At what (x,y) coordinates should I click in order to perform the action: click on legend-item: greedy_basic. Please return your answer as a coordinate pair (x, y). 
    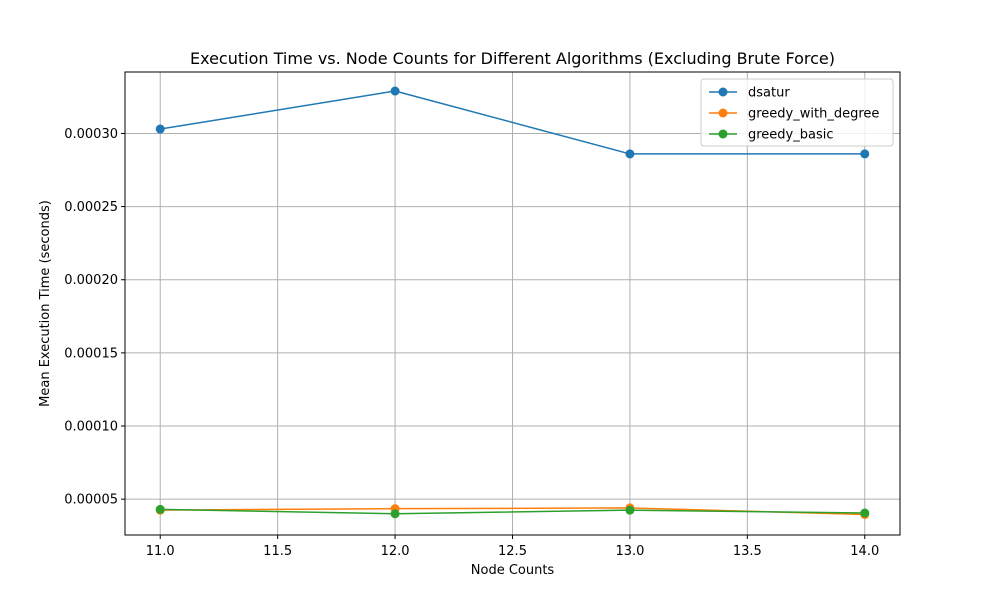
    Looking at the image, I should click on (771, 135).